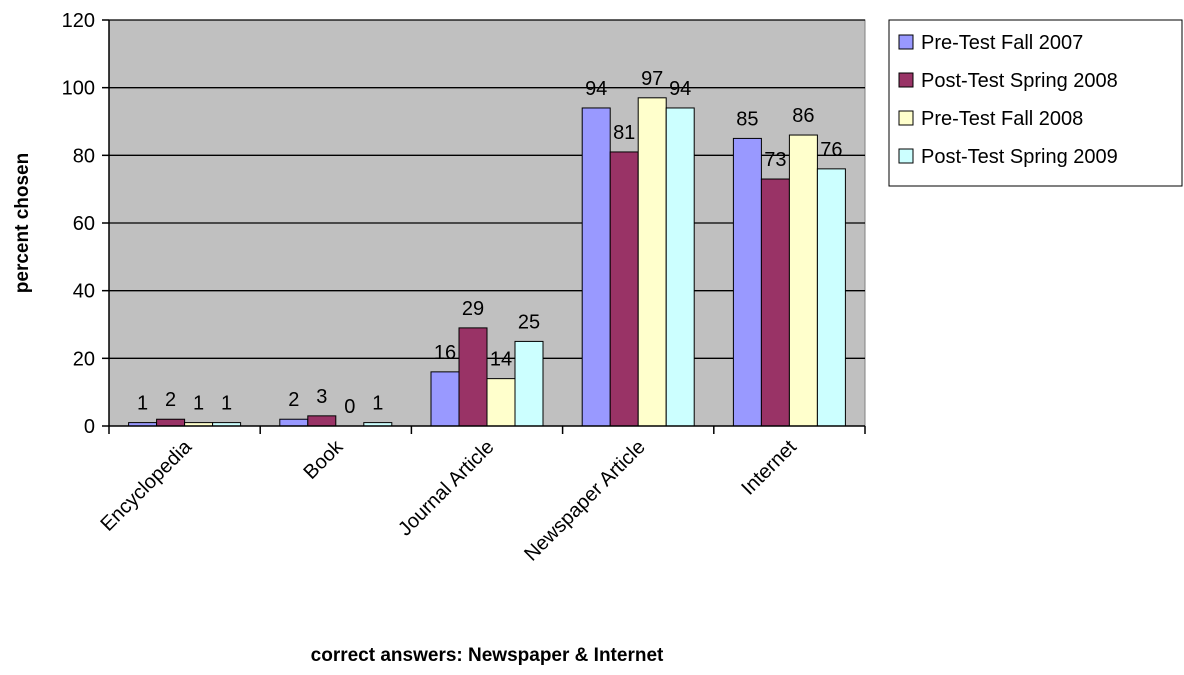 The height and width of the screenshot is (675, 1184). Describe the element at coordinates (1002, 43) in the screenshot. I see `legend-label: Pre-Test Fall 2007` at that location.